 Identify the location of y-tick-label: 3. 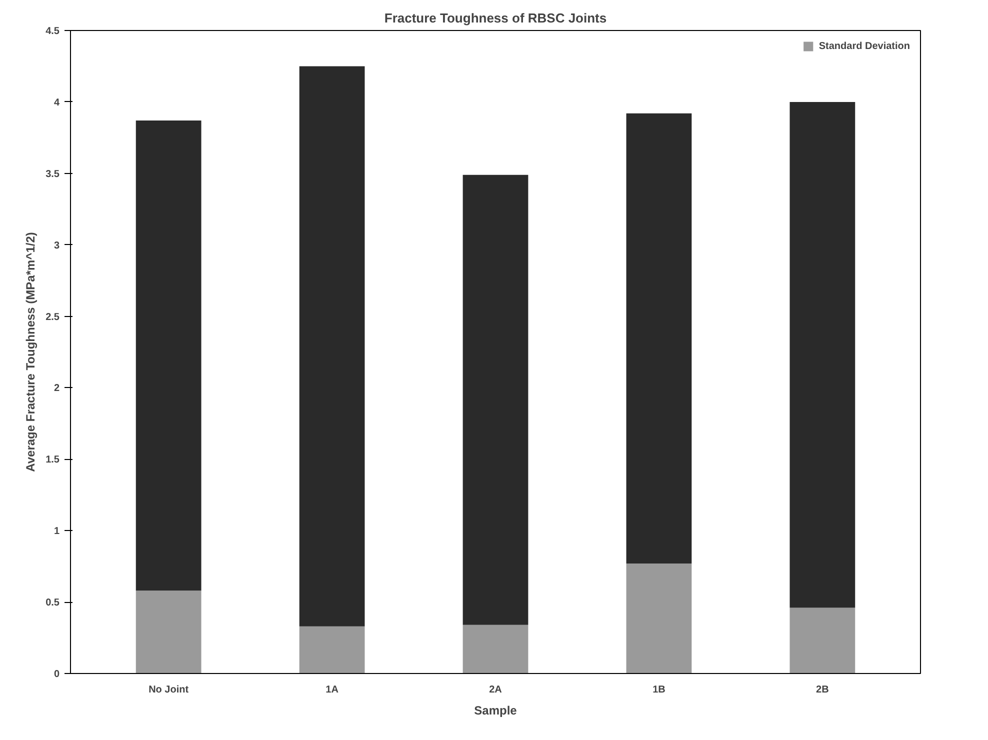
(57, 246).